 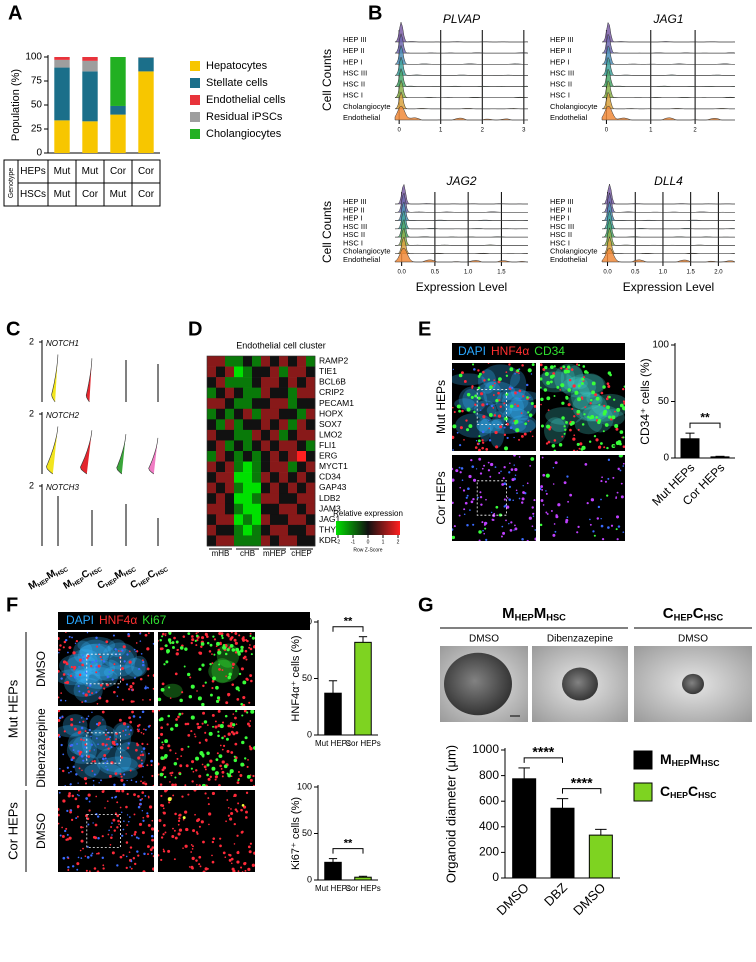 What do you see at coordinates (495, 877) in the screenshot?
I see `y-tick-label: 0` at bounding box center [495, 877].